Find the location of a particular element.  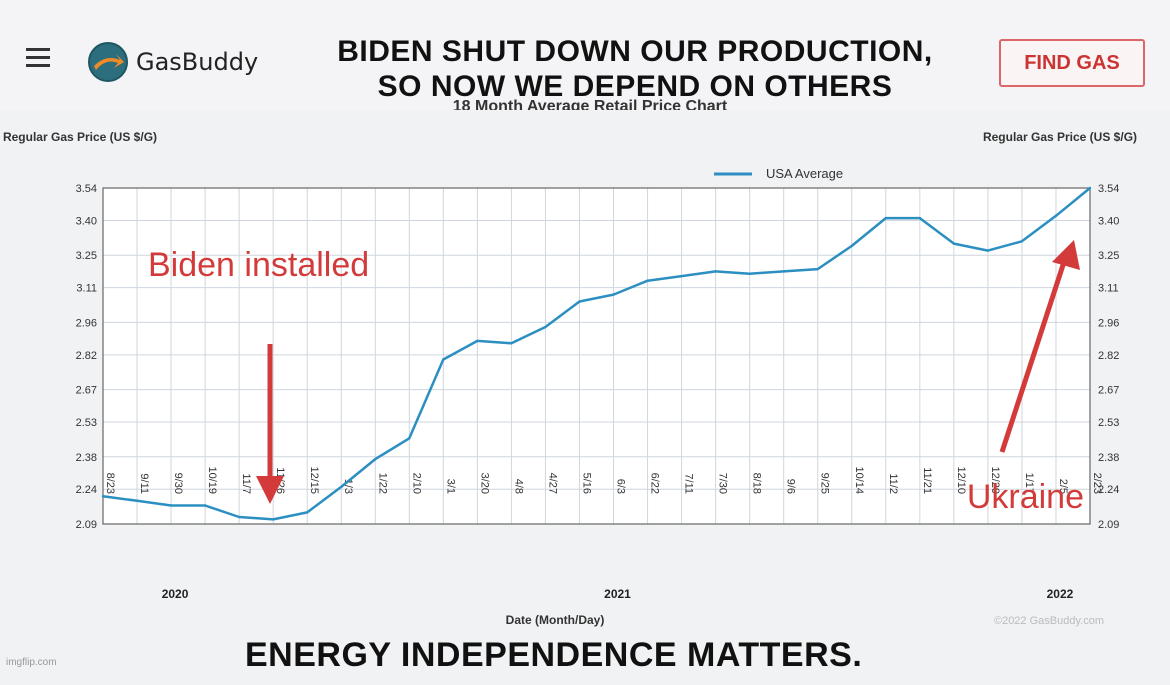

x-tick-label: 9/25 is located at coordinates (825, 483).